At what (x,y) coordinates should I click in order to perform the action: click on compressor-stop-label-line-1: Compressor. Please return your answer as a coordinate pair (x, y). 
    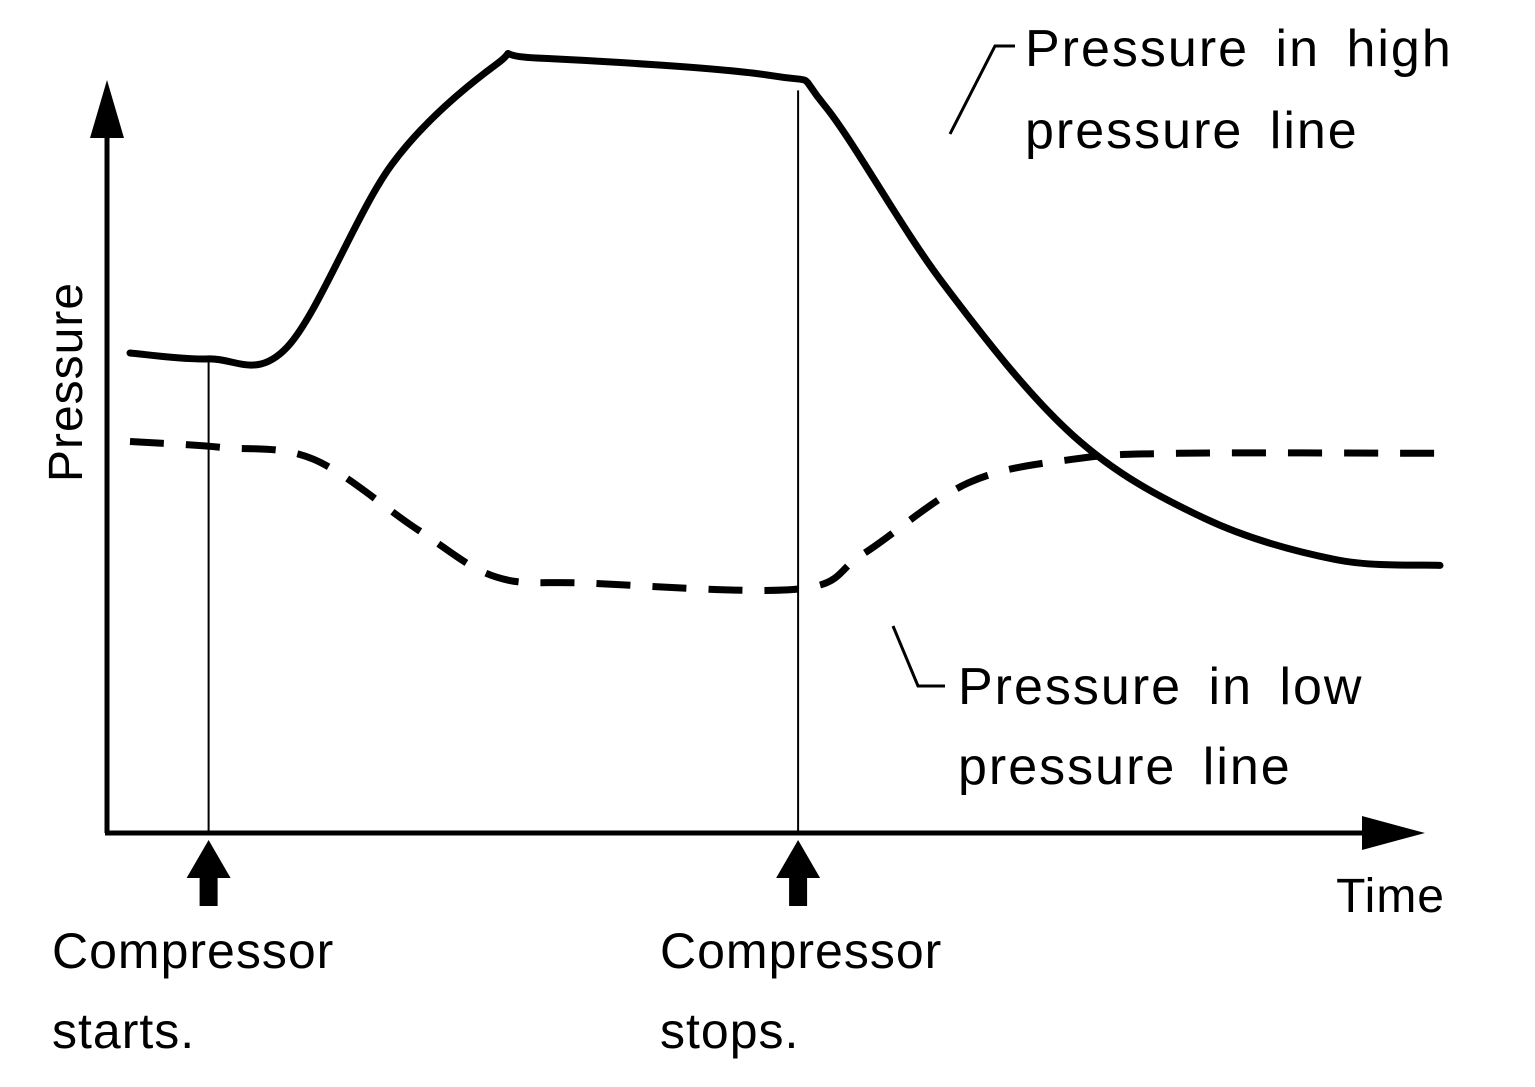
    Looking at the image, I should click on (801, 951).